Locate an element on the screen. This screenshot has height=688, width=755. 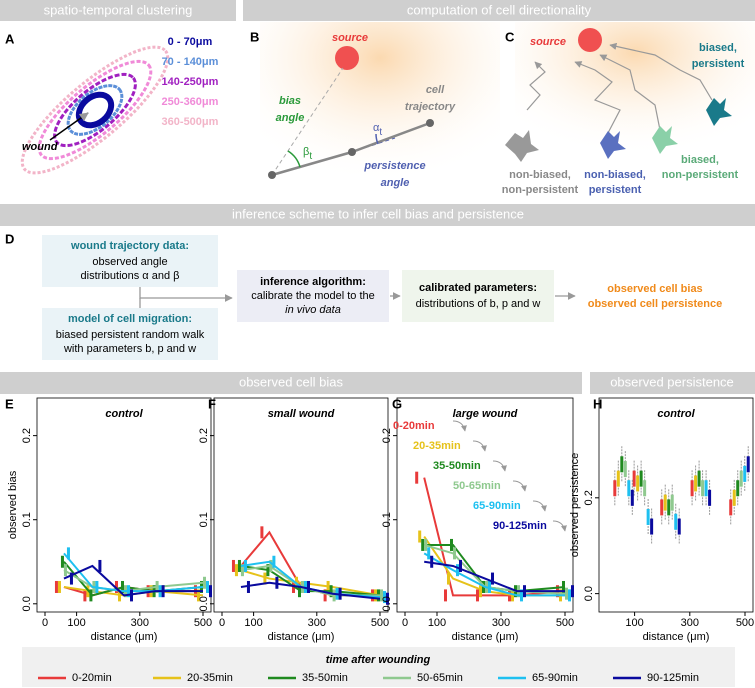
panel-letter: C is located at coordinates (510, 36).